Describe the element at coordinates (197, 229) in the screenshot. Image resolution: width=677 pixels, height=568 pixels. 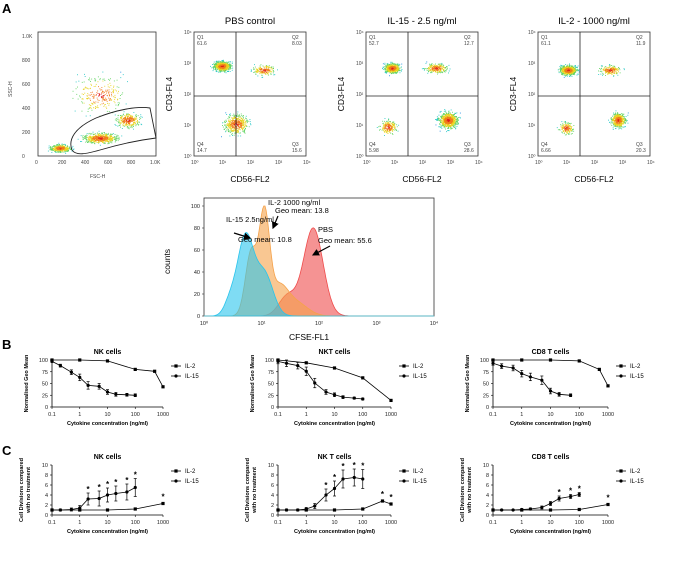
I see `histogram-ytick: 80` at that location.